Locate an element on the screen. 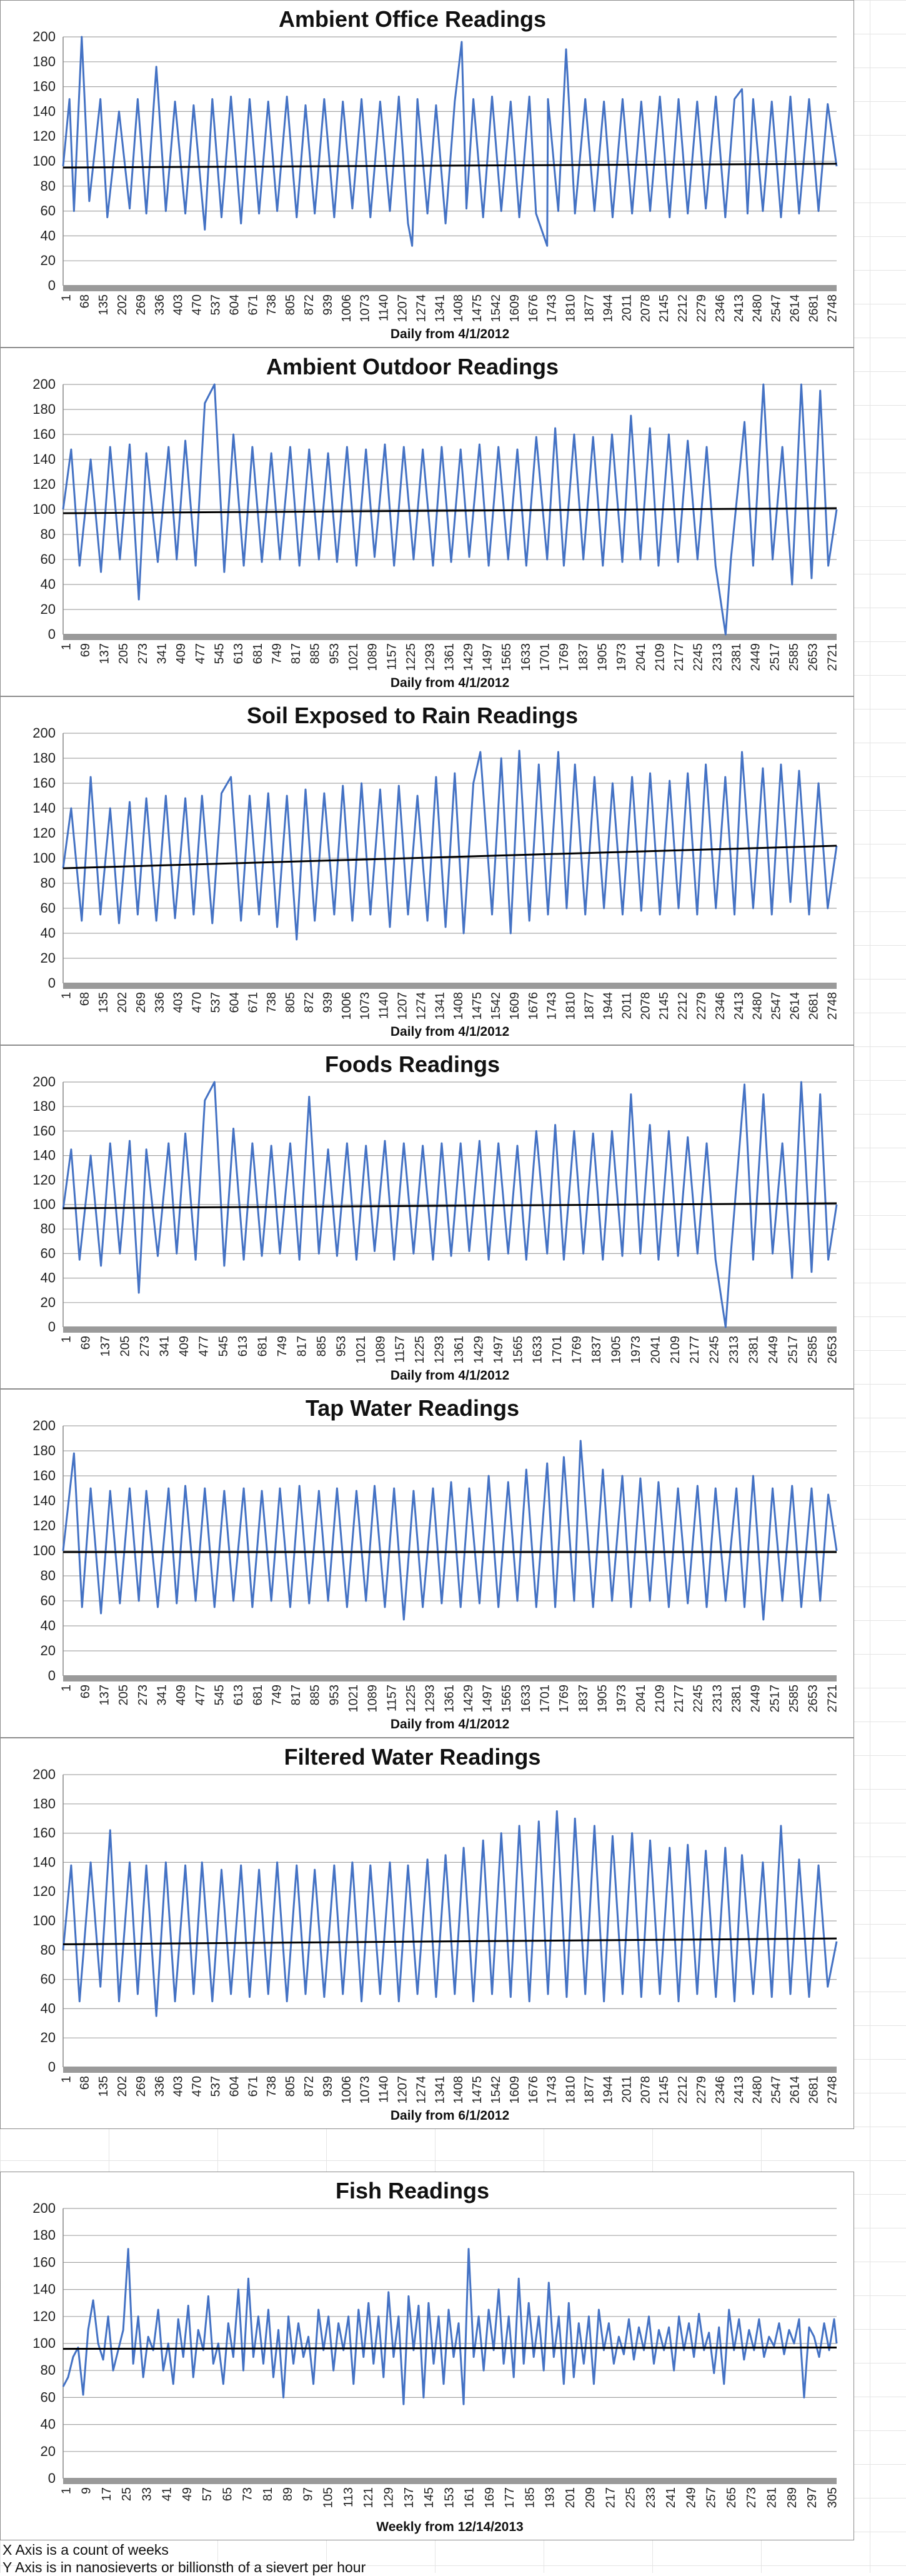 This screenshot has width=906, height=2576. x-tick-label: 2381 is located at coordinates (737, 1699).